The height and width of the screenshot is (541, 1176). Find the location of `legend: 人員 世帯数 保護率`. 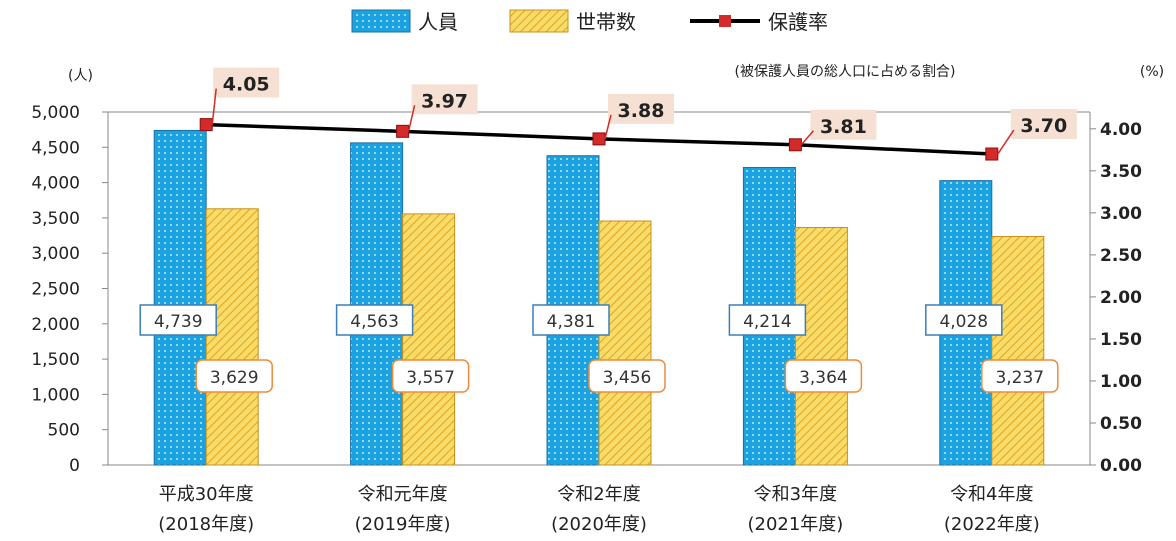

legend: 人員 世帯数 保護率 is located at coordinates (589, 21).